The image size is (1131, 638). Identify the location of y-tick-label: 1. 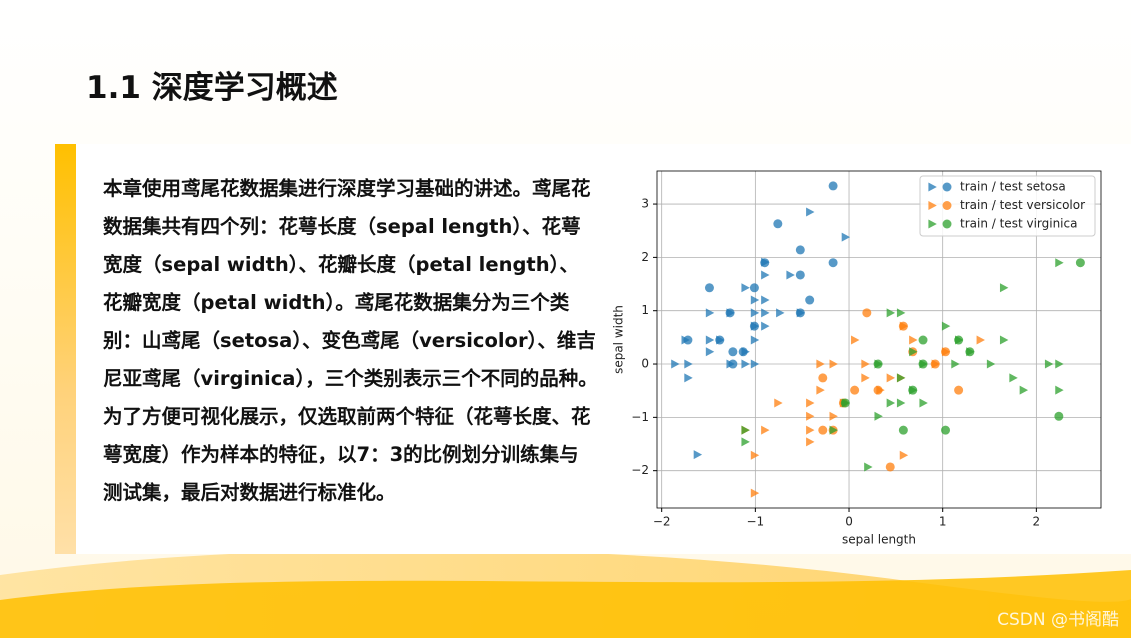
(645, 310).